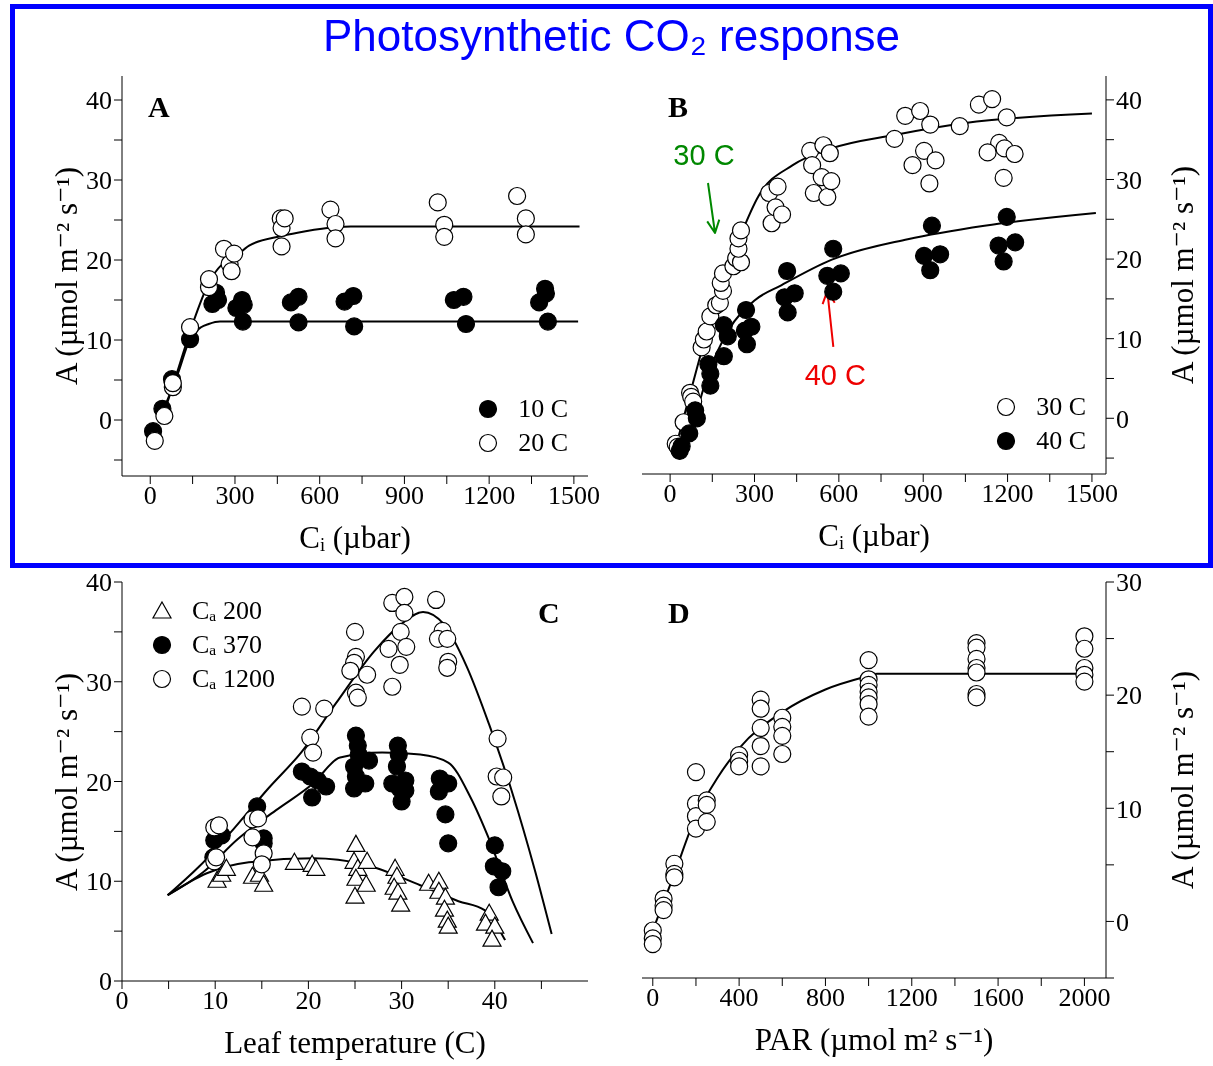  Describe the element at coordinates (355, 1043) in the screenshot. I see `x-axis-title: Leaf temperature (C)` at that location.